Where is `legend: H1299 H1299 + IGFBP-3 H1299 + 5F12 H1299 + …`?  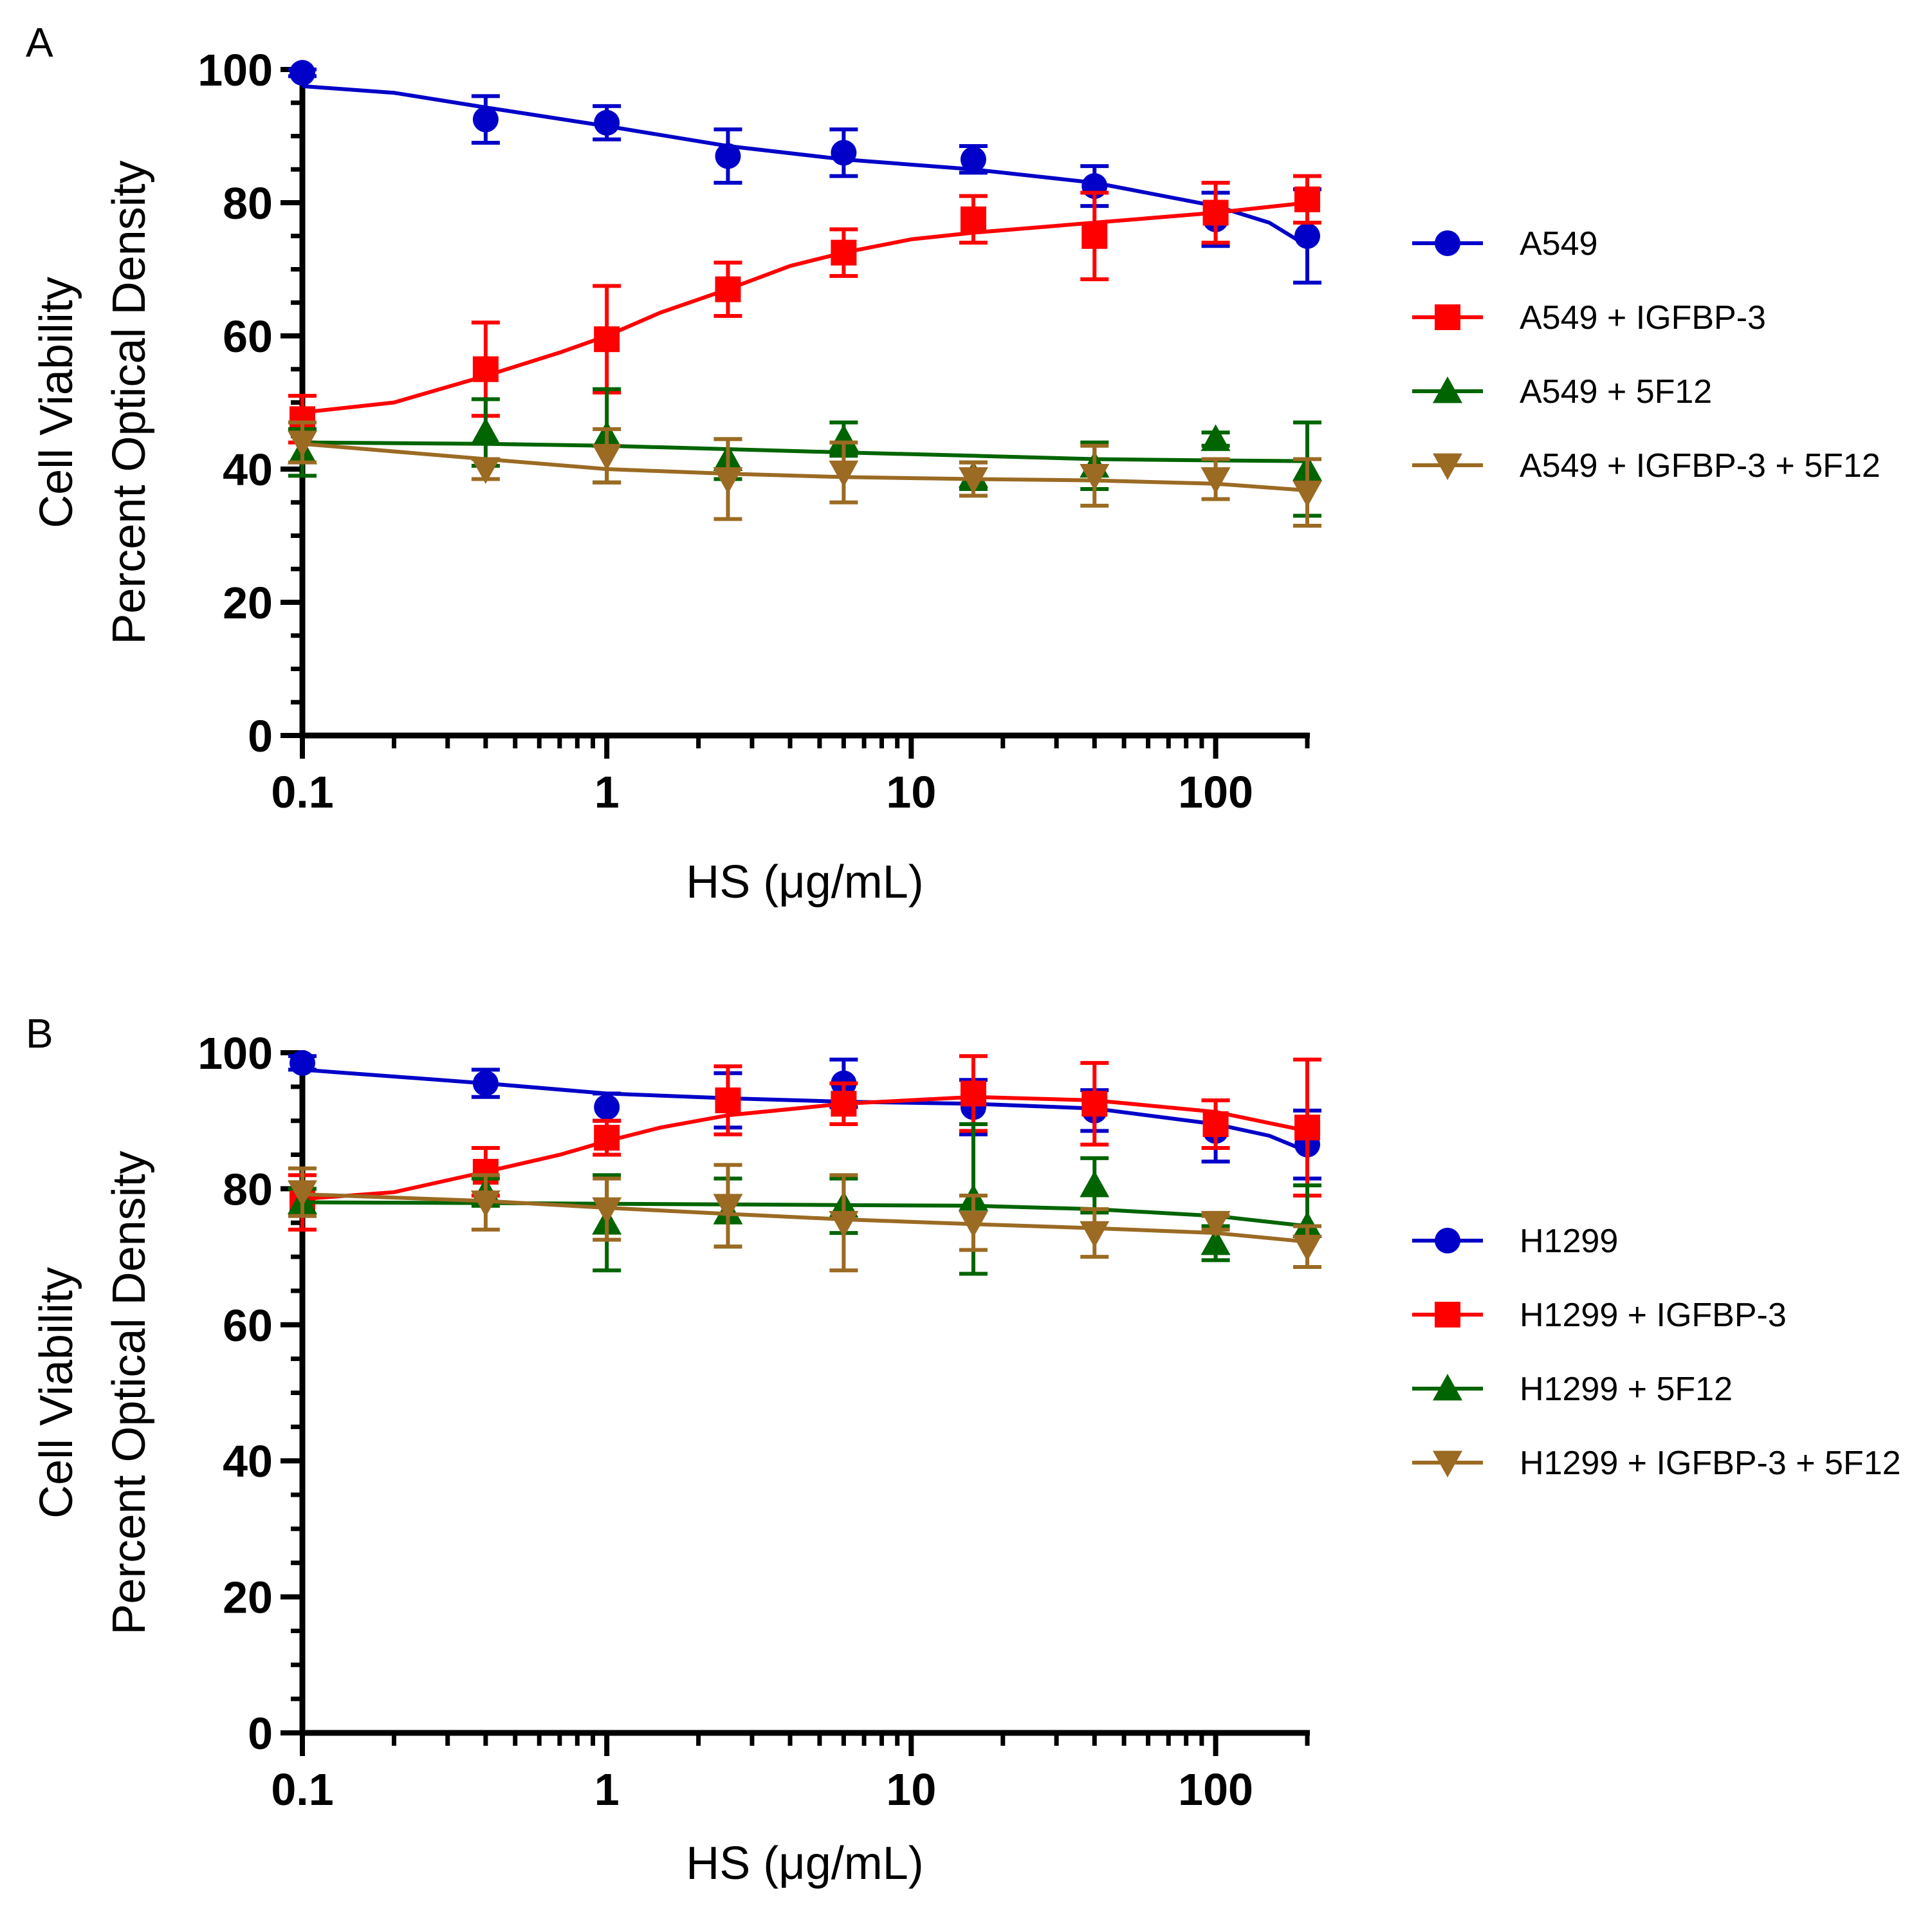
legend: H1299 H1299 + IGFBP-3 H1299 + 5F12 H1299 + … is located at coordinates (1656, 1352).